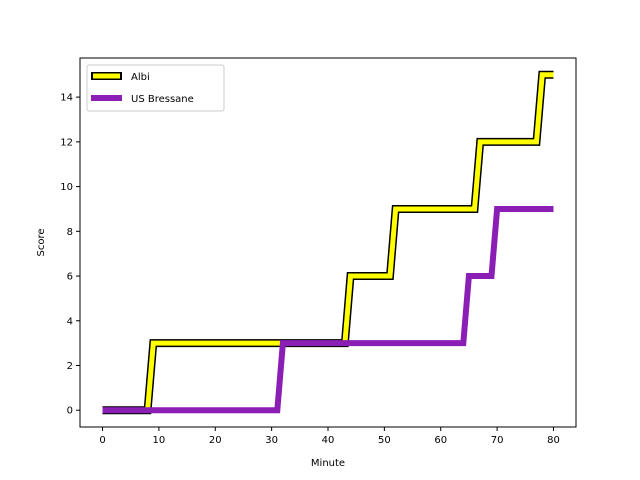 The width and height of the screenshot is (640, 480). Describe the element at coordinates (140, 77) in the screenshot. I see `legend-label-albi: Albi` at that location.